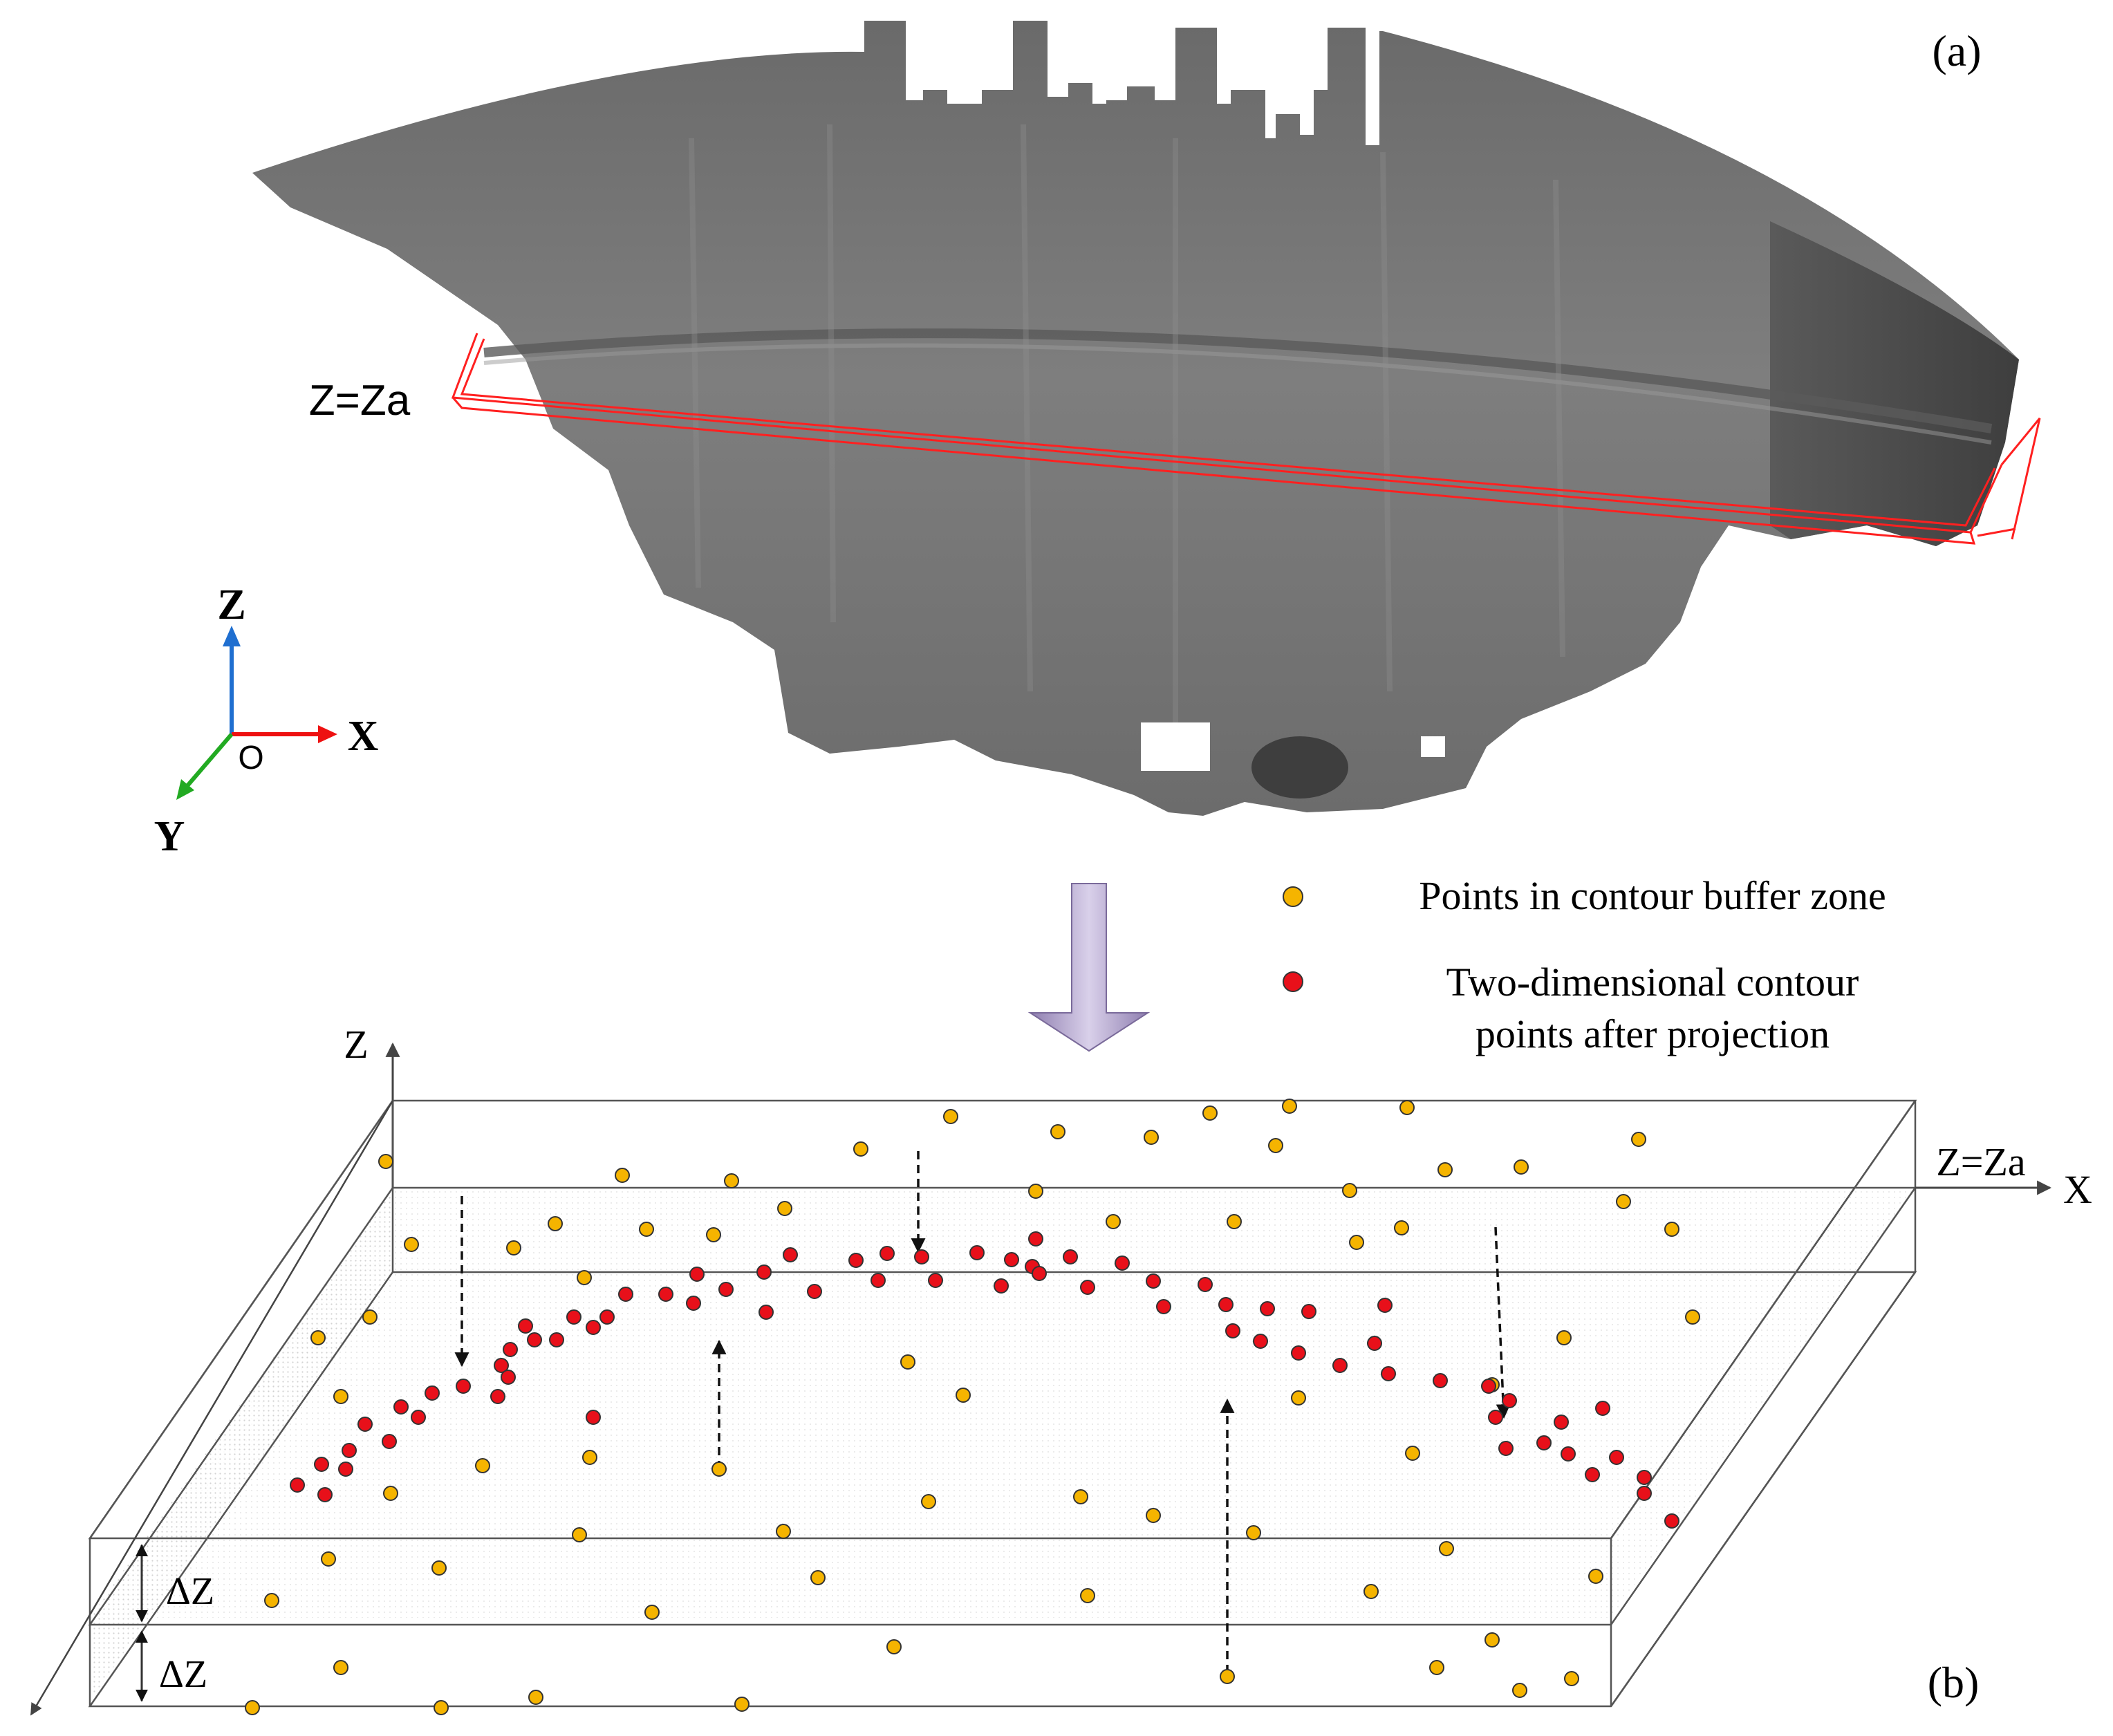 This screenshot has width=2113, height=1736. I want to click on panel-a-label: (a), so click(1956, 50).